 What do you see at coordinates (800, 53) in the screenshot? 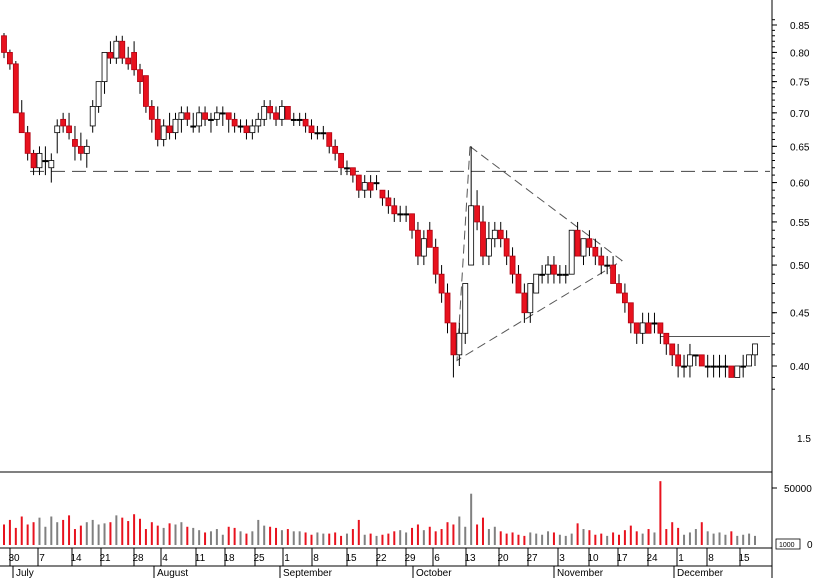
I see `price-tick-label: 0.80` at bounding box center [800, 53].